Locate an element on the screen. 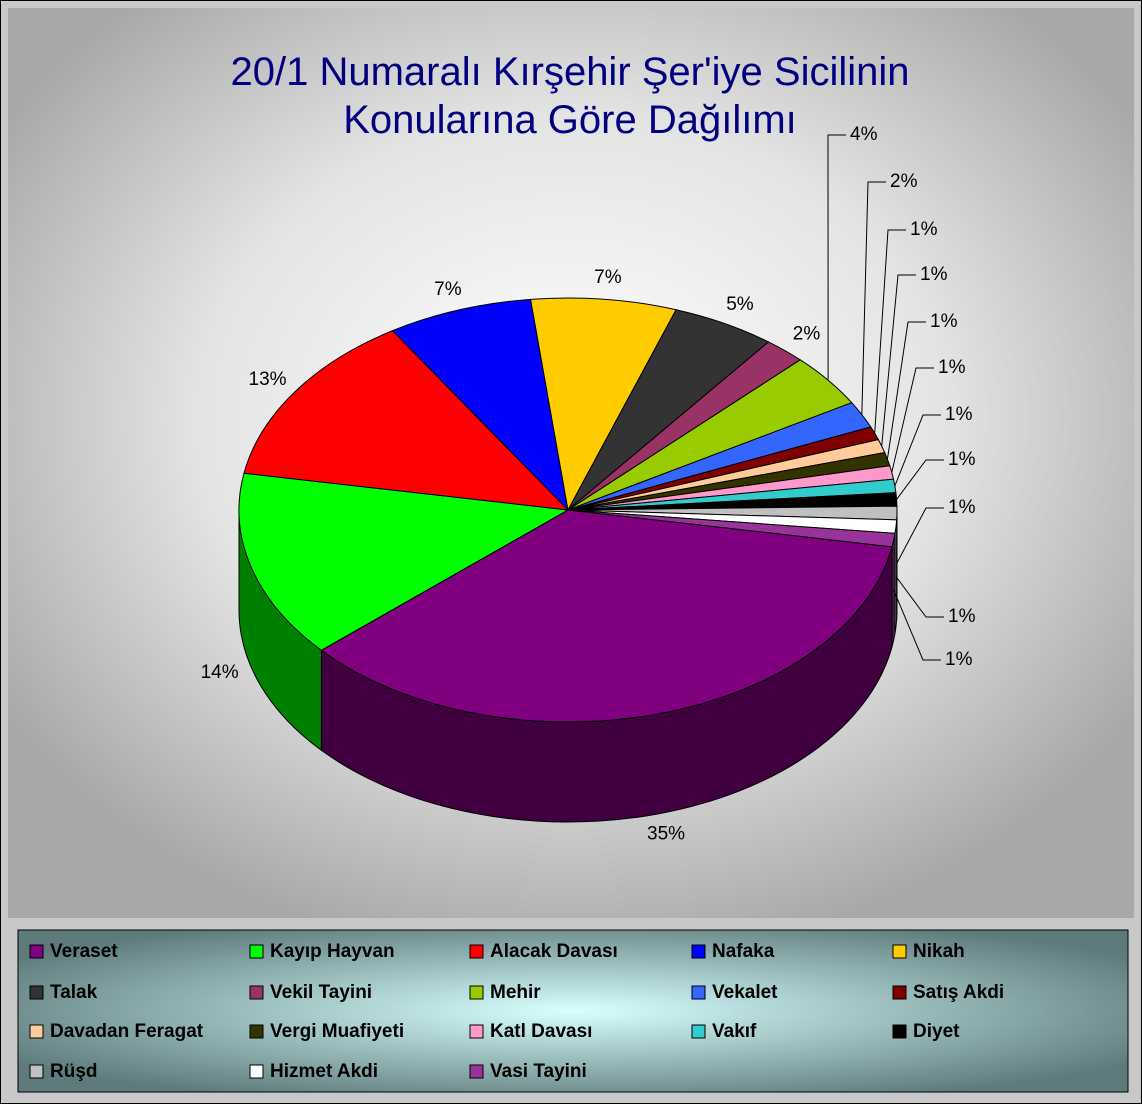 This screenshot has width=1142, height=1104. legend-label: Vekil Tayini is located at coordinates (321, 992).